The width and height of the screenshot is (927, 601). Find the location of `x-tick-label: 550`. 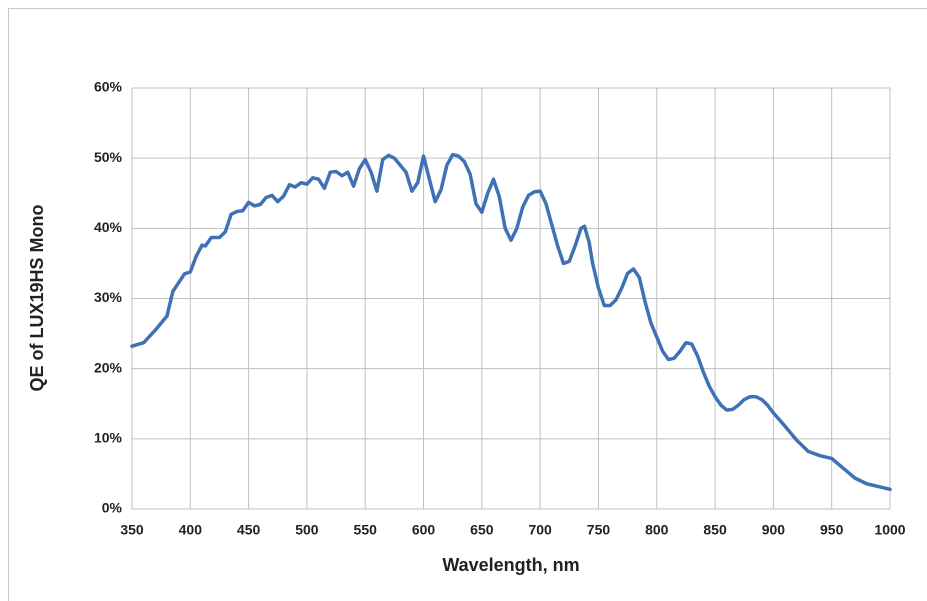

x-tick-label: 550 is located at coordinates (366, 530).